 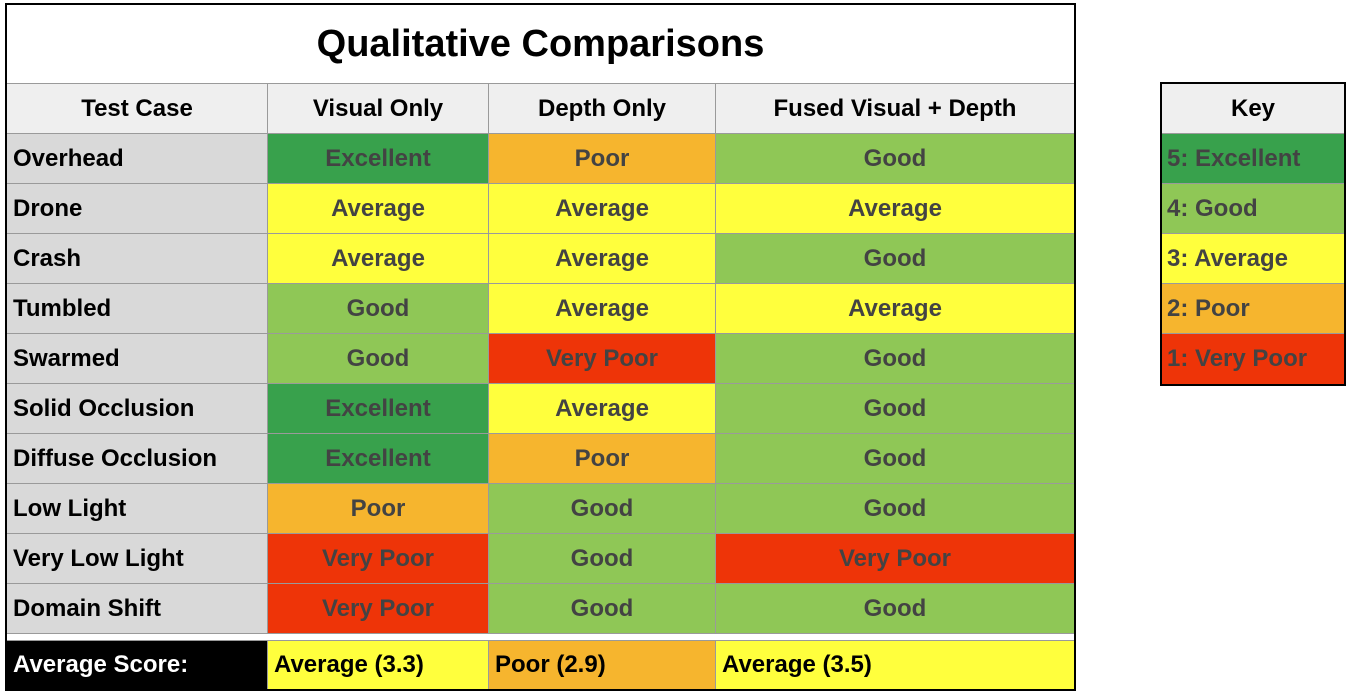 I want to click on test-case-label: Overhead, so click(x=137, y=158).